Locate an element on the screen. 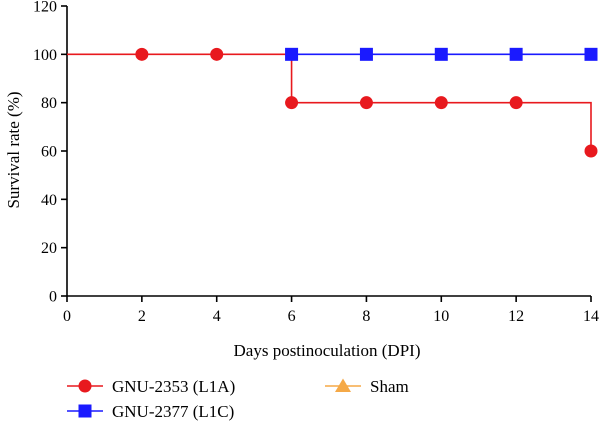 The image size is (600, 423). legend-label: GNU-2377 (L1C) is located at coordinates (173, 411).